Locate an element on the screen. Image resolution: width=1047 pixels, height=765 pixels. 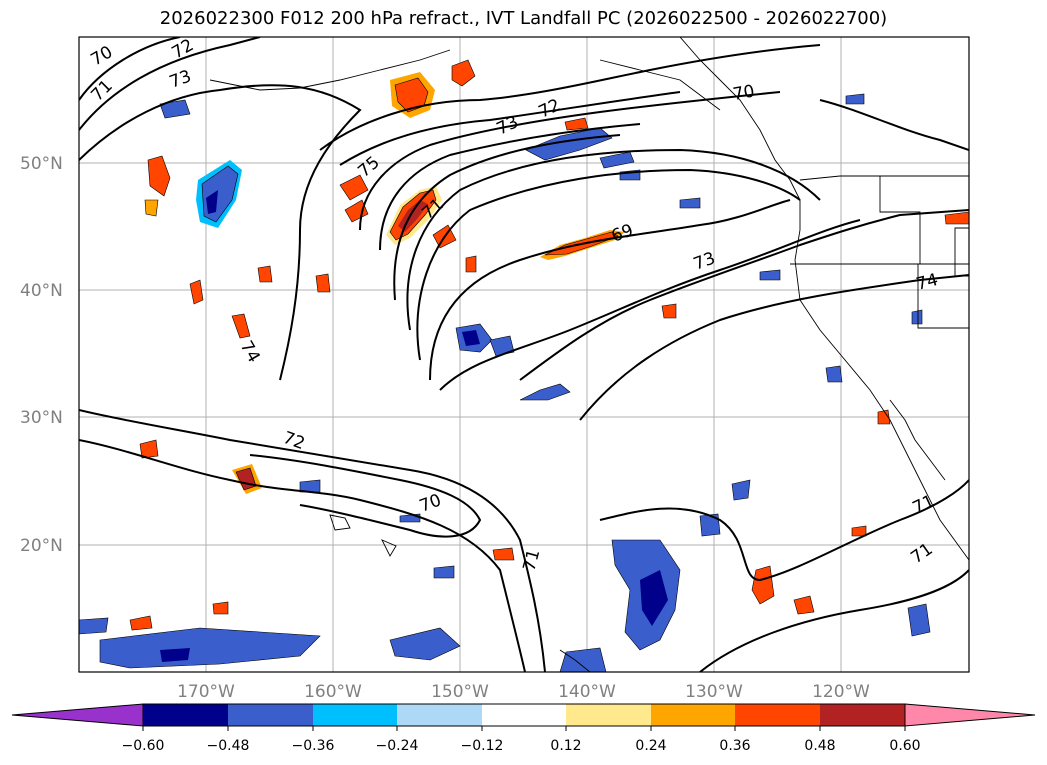
colorbar-tick-label: 0.36 is located at coordinates (734, 746).